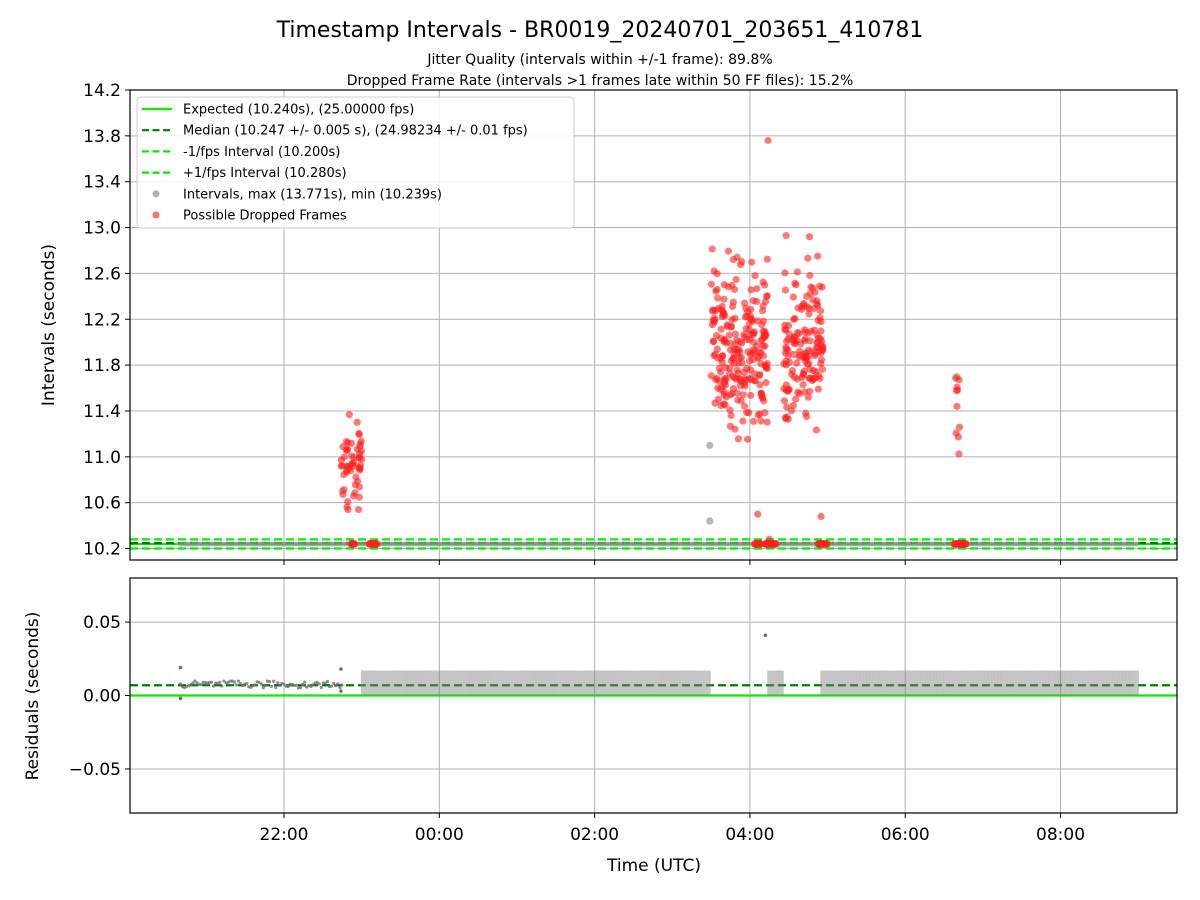  Describe the element at coordinates (710, 445) in the screenshot. I see `interval-outlier-point` at that location.